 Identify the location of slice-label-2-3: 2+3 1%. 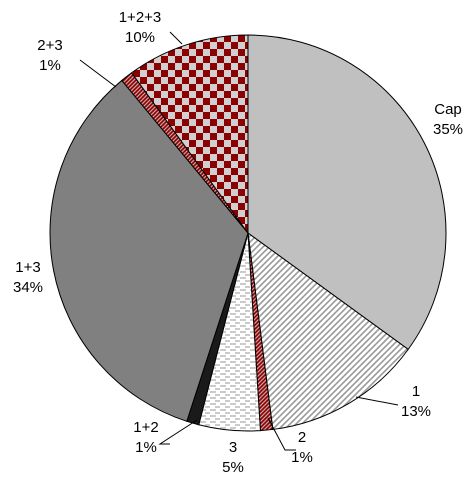
(49, 55).